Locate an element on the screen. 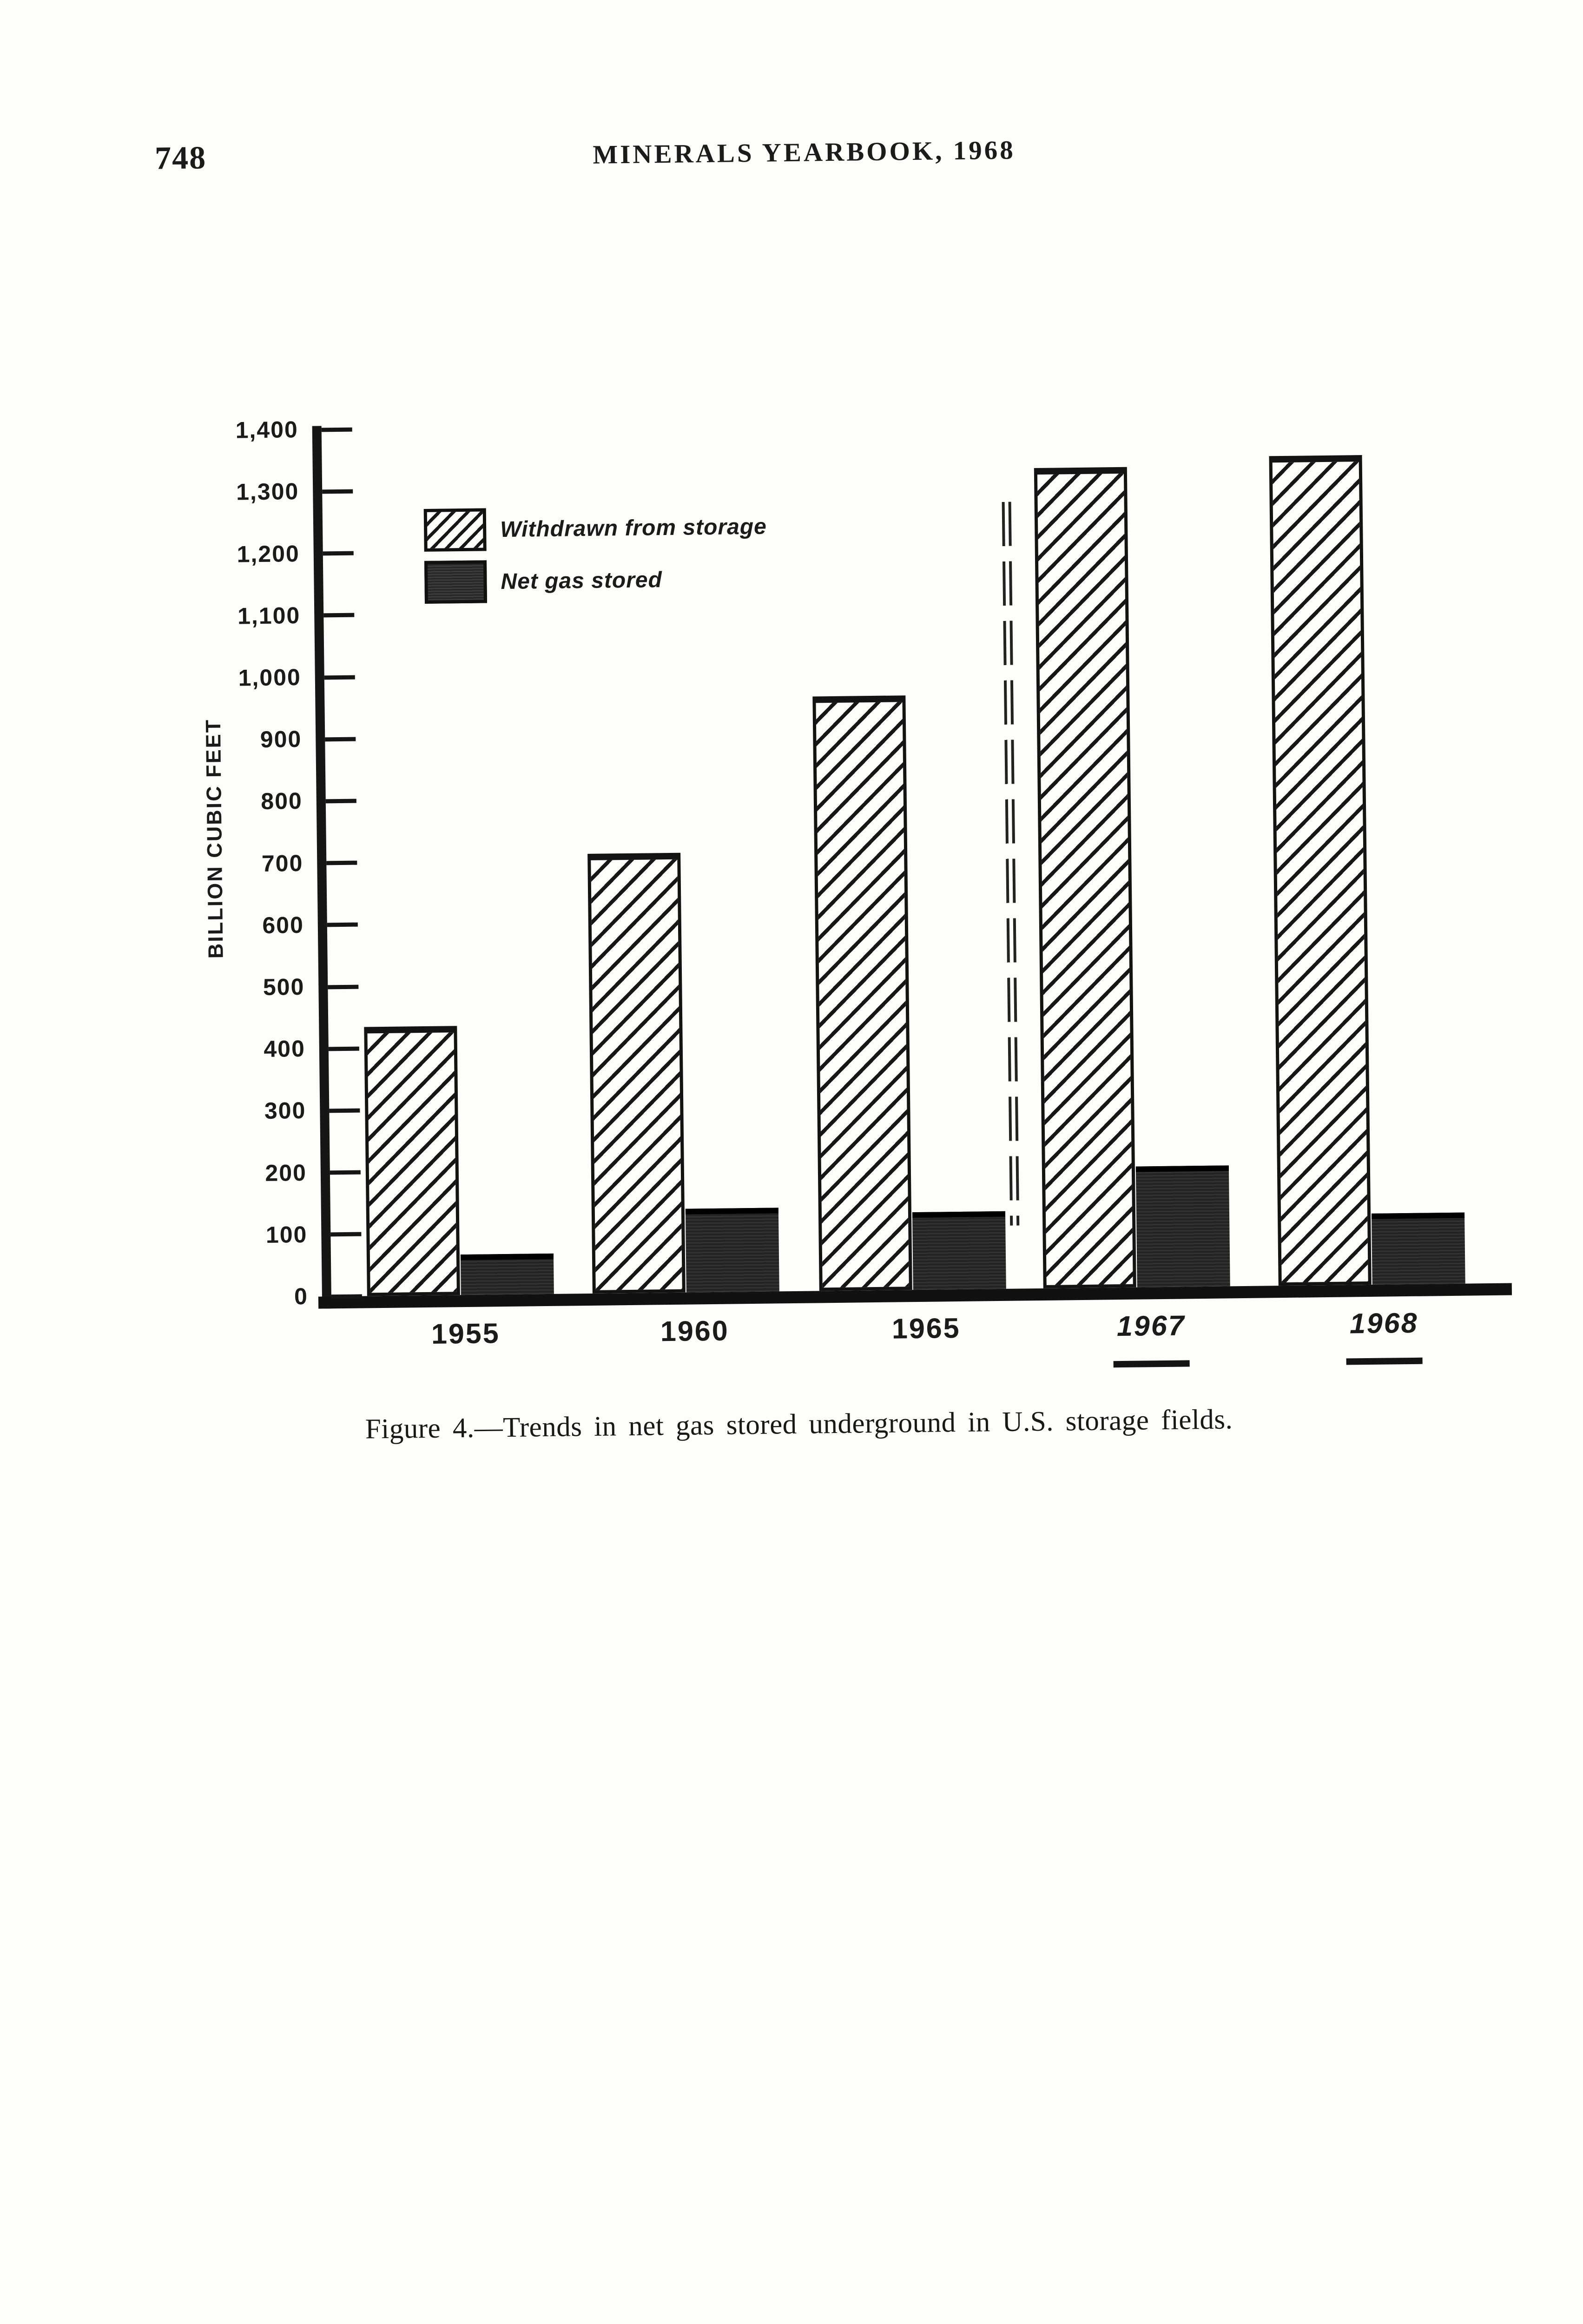 This screenshot has width=1583, height=2324. bar-withdrawn-1960 is located at coordinates (636, 1073).